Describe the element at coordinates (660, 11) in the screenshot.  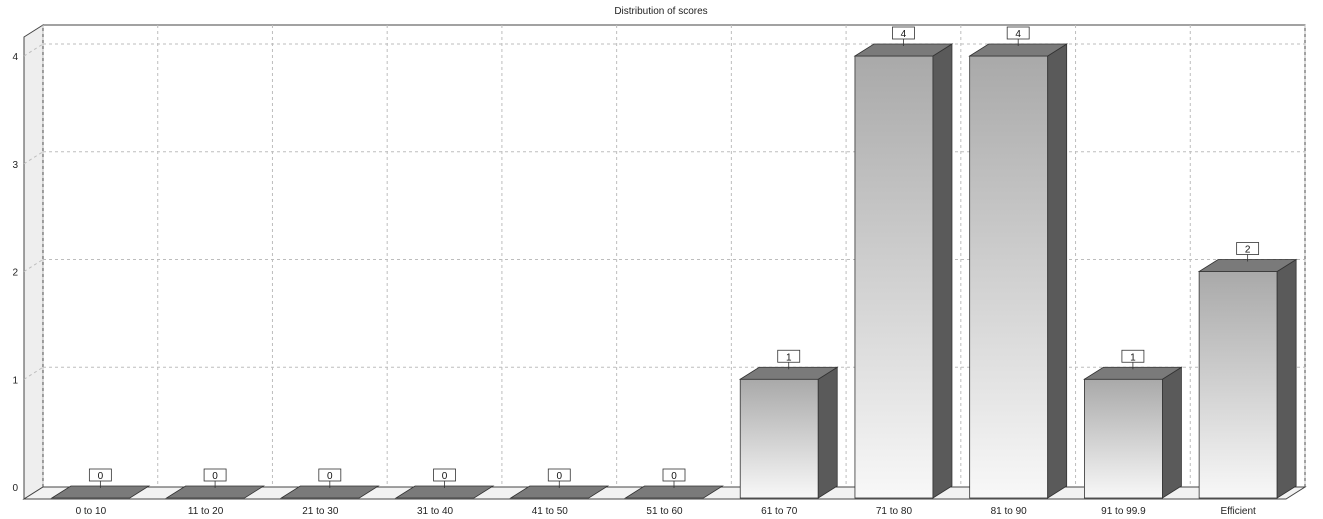
I see `chart-title: Distribution of scores` at that location.